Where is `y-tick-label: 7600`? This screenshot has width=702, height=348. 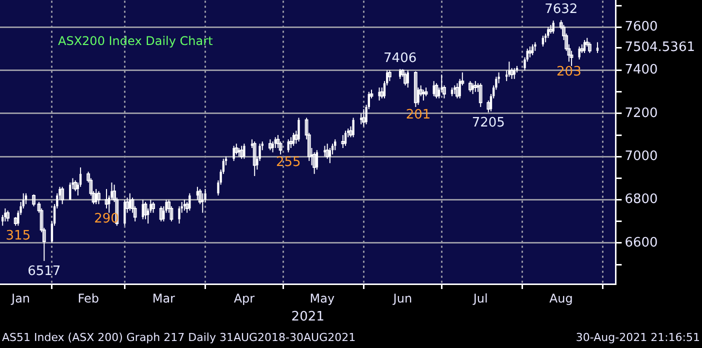
y-tick-label: 7600 is located at coordinates (641, 26).